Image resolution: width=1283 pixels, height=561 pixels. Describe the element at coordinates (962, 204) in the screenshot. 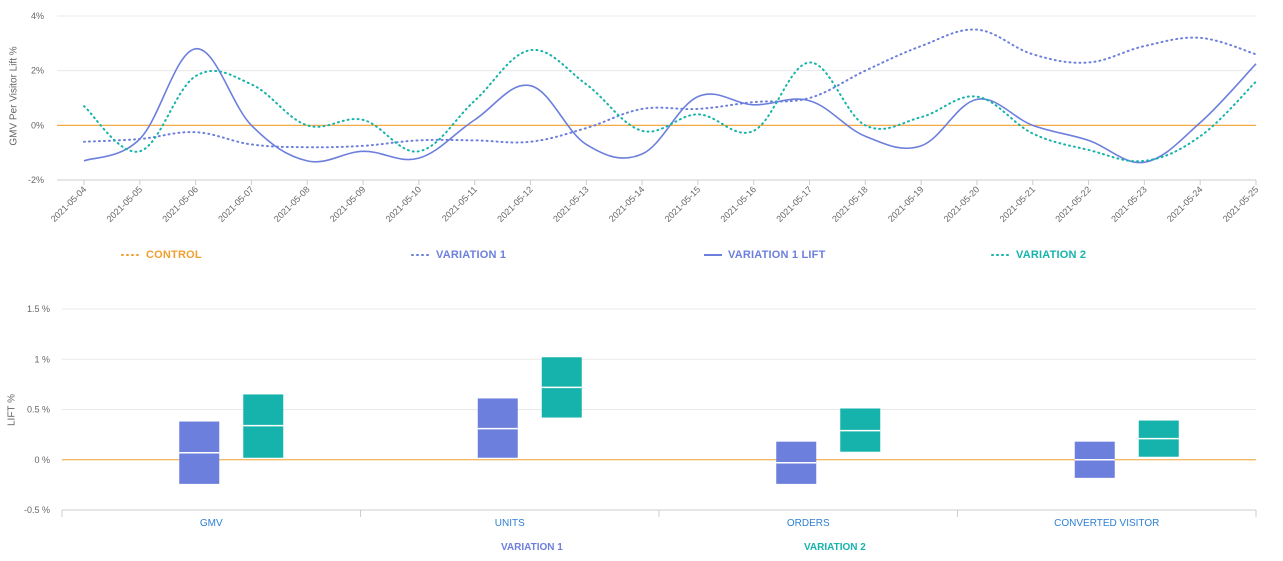

I see `line-x-tick-label: 2021-05-20` at that location.